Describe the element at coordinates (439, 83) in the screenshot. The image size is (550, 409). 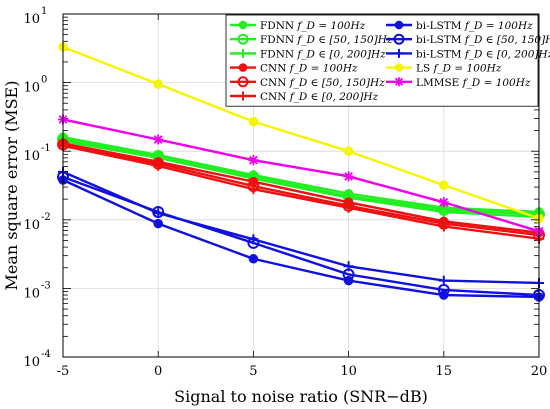
I see `legend-label-main: LMMSE` at that location.